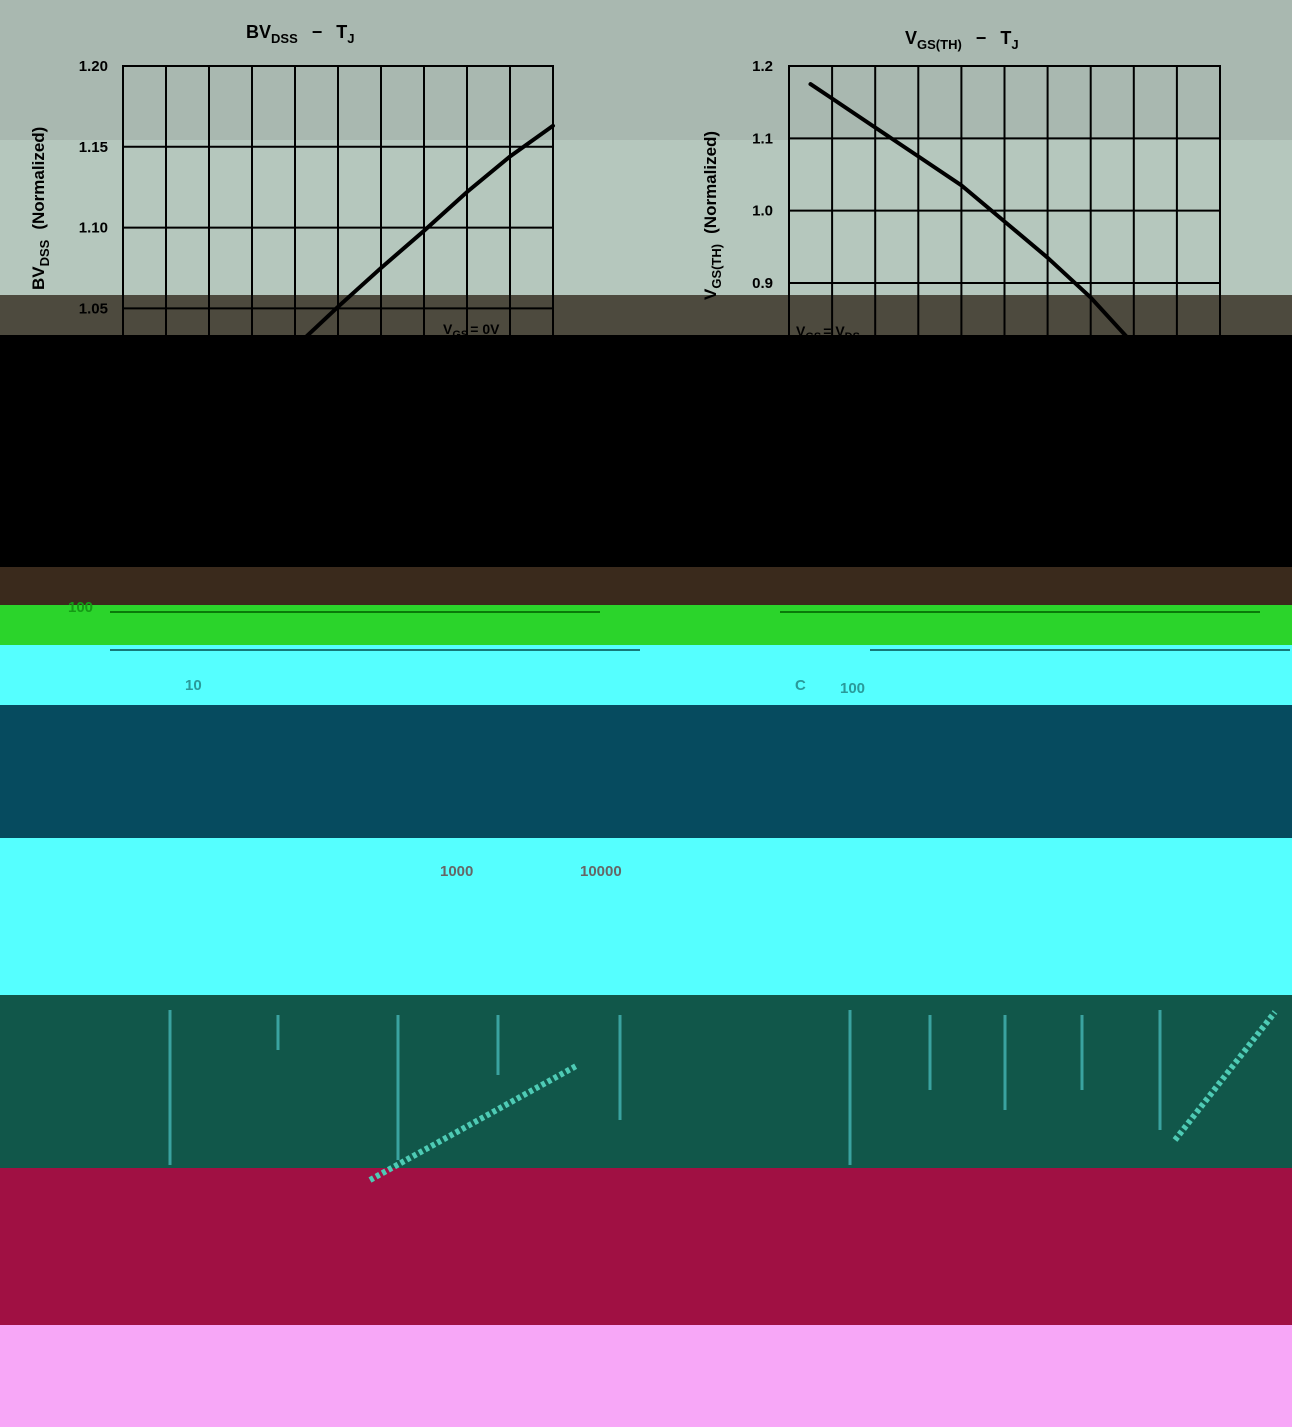 The image size is (1292, 1427). What do you see at coordinates (80, 607) in the screenshot?
I see `garbled-label-1: 100` at bounding box center [80, 607].